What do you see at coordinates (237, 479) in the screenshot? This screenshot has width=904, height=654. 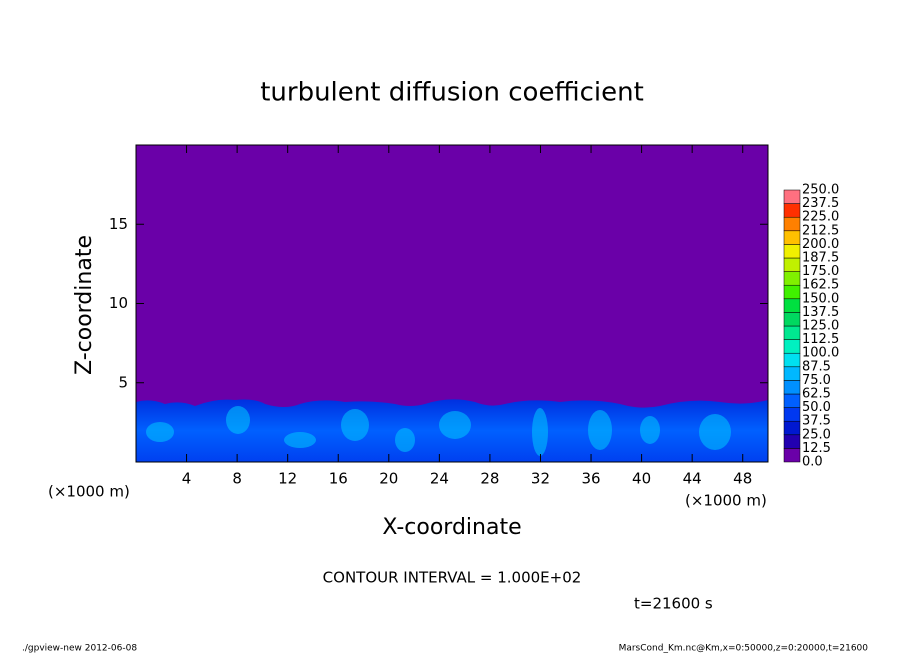 I see `x-tick-label: 8` at bounding box center [237, 479].